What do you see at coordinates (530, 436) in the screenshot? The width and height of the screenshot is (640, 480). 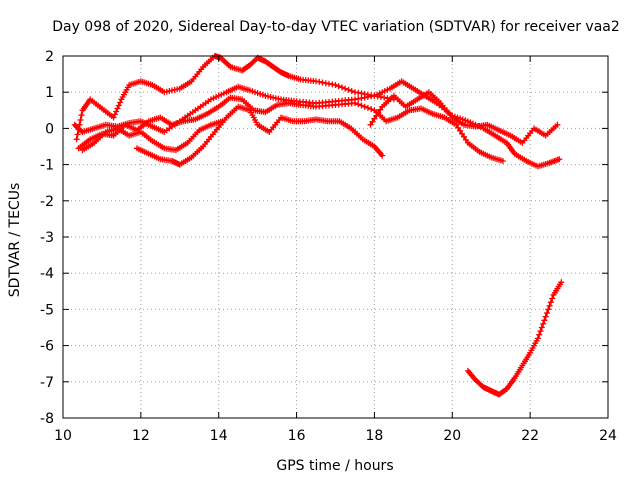 I see `x-tick-label: 22` at bounding box center [530, 436].